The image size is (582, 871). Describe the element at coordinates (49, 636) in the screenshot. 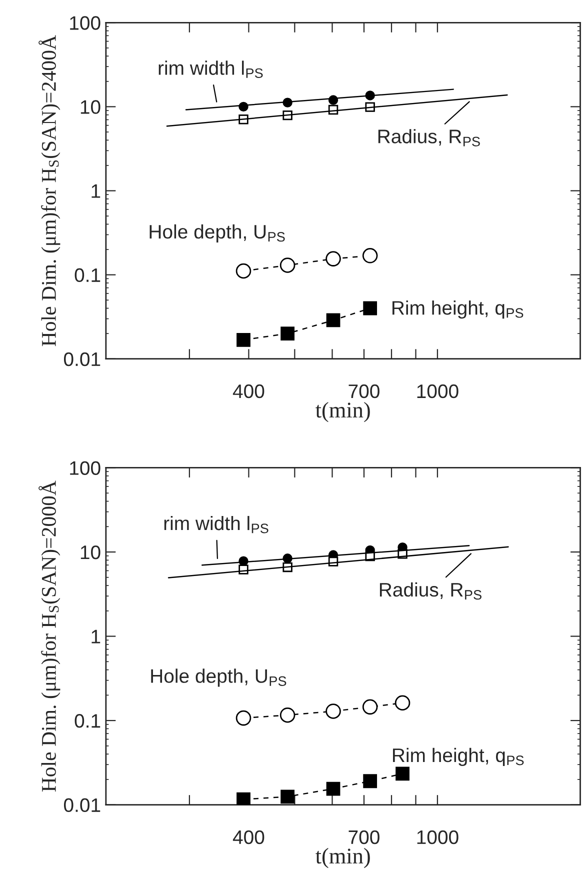

I see `y-axis-title: Hole Dim. (μm)for H$_{S}$(SAN)=2000Å` at that location.